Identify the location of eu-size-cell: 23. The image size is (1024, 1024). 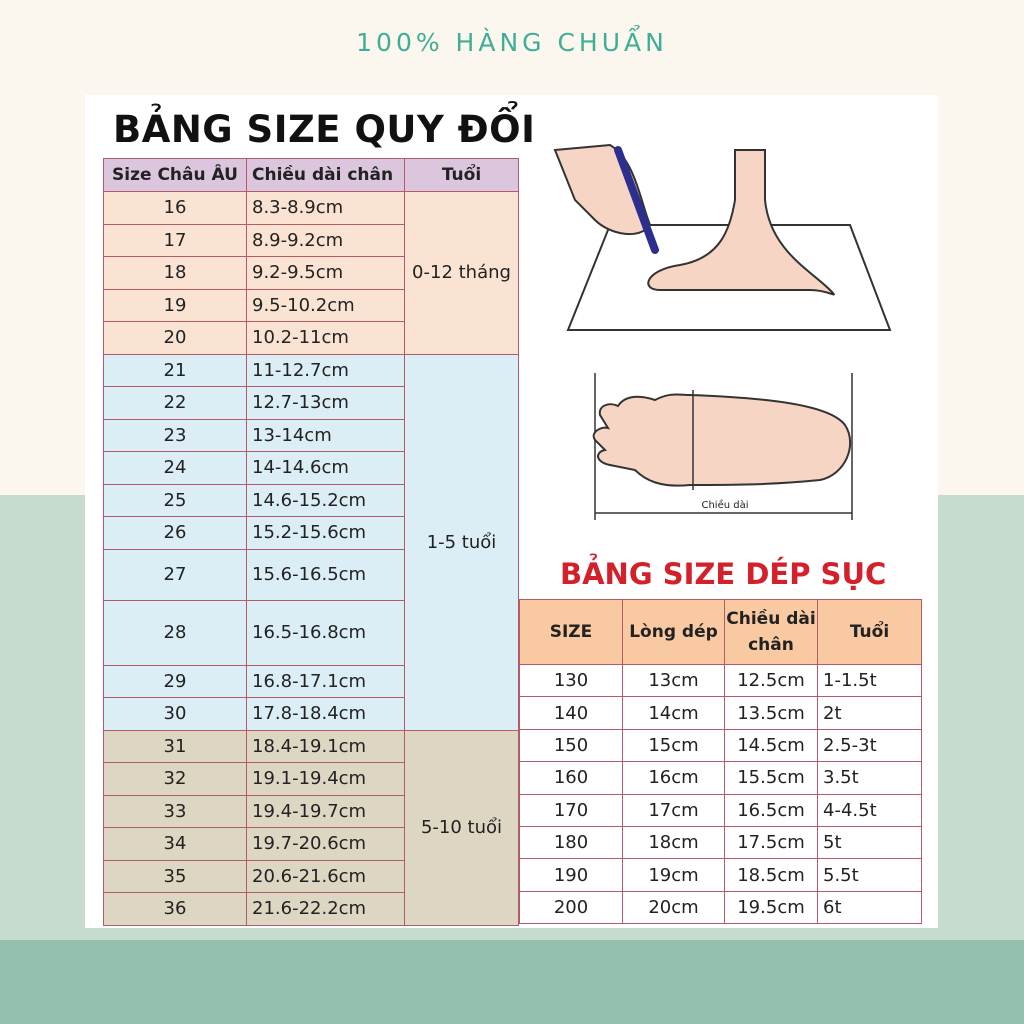
(175, 435).